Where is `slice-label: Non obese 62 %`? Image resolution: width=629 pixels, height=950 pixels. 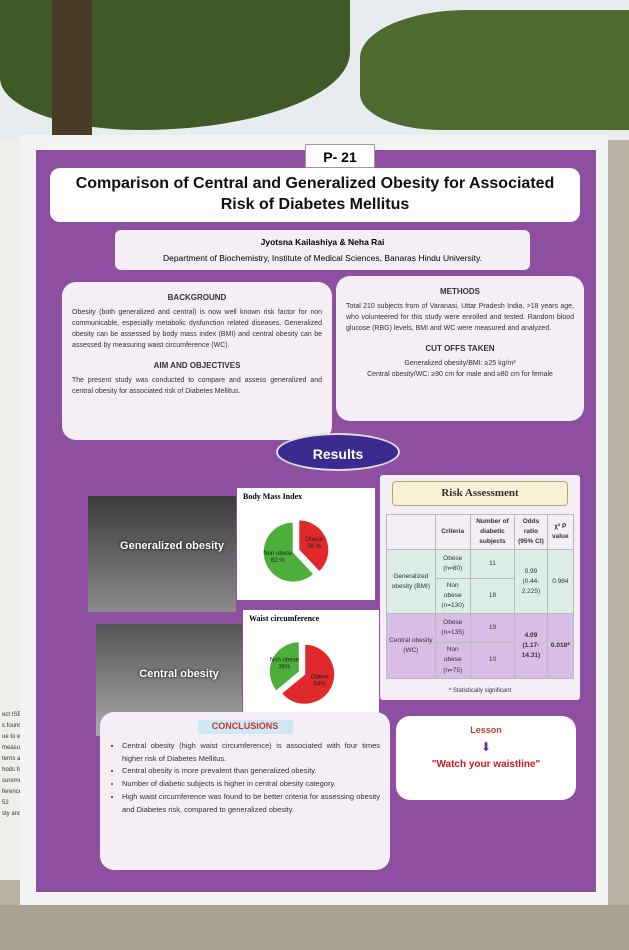
slice-label: Non obese 62 % is located at coordinates (278, 557).